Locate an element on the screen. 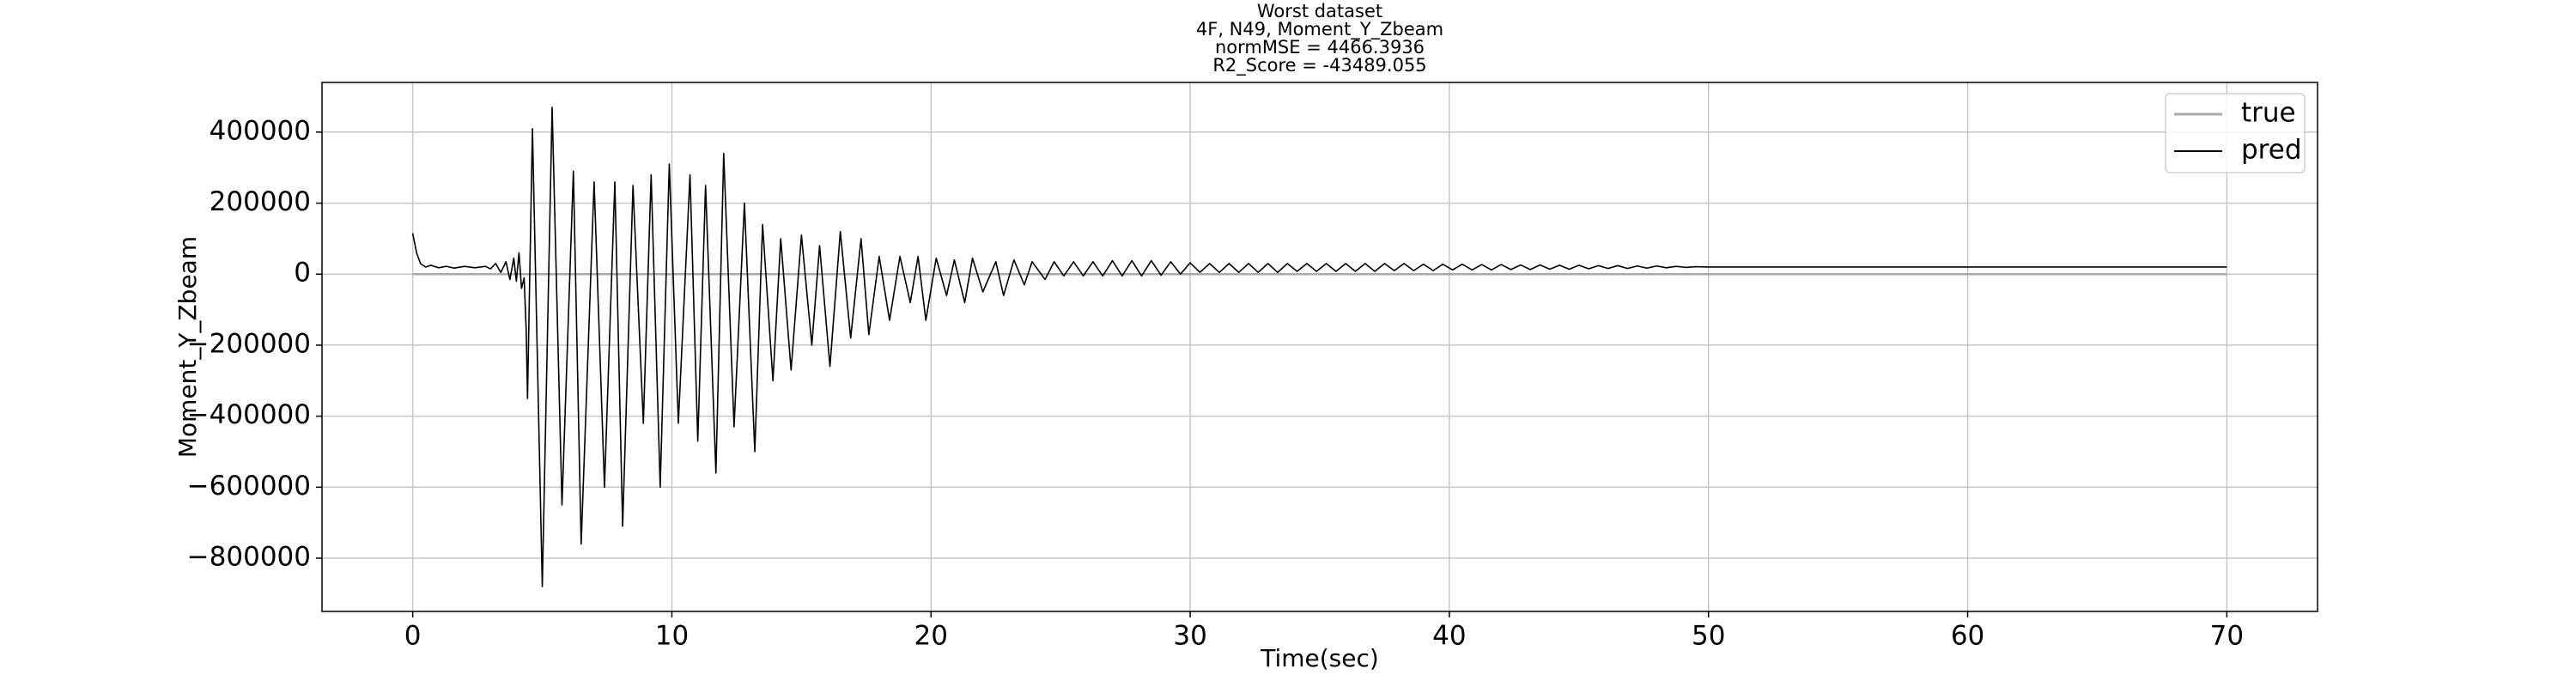 This screenshot has width=2576, height=687. legend-label: pred is located at coordinates (2272, 150).